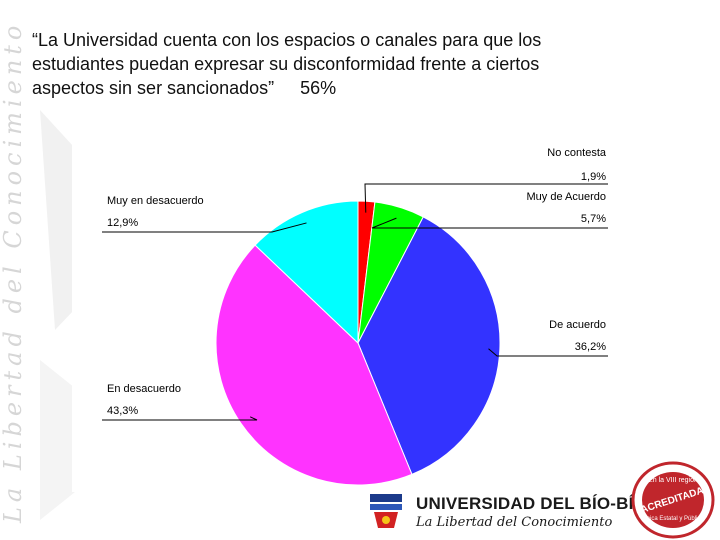  What do you see at coordinates (352, 88) in the screenshot?
I see `title-line-3: aspectos sin ser sancionados” 56%` at bounding box center [352, 88].